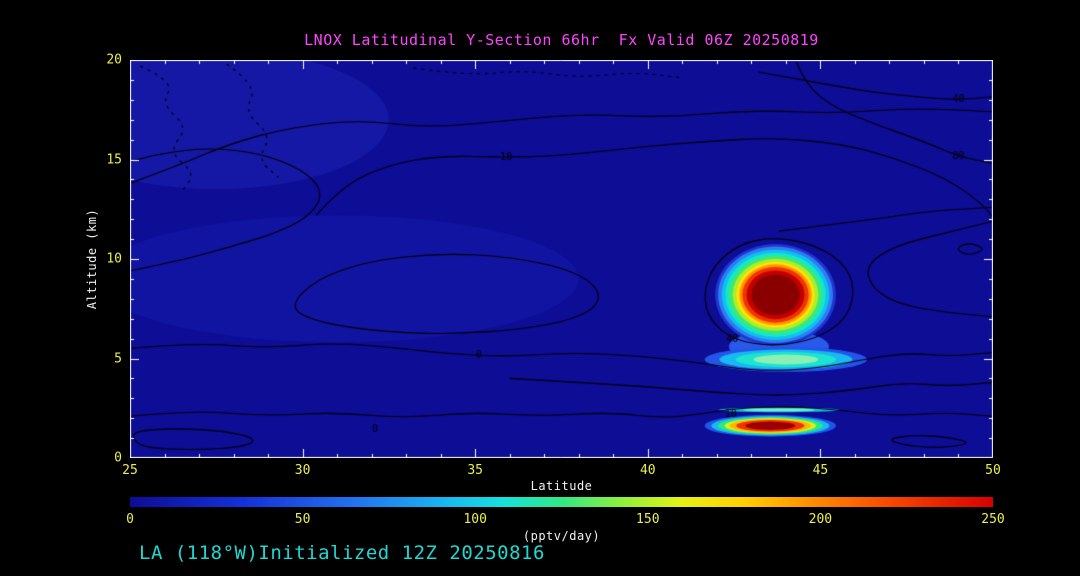  Describe the element at coordinates (130, 519) in the screenshot. I see `colorbar-tick-label: 0` at that location.